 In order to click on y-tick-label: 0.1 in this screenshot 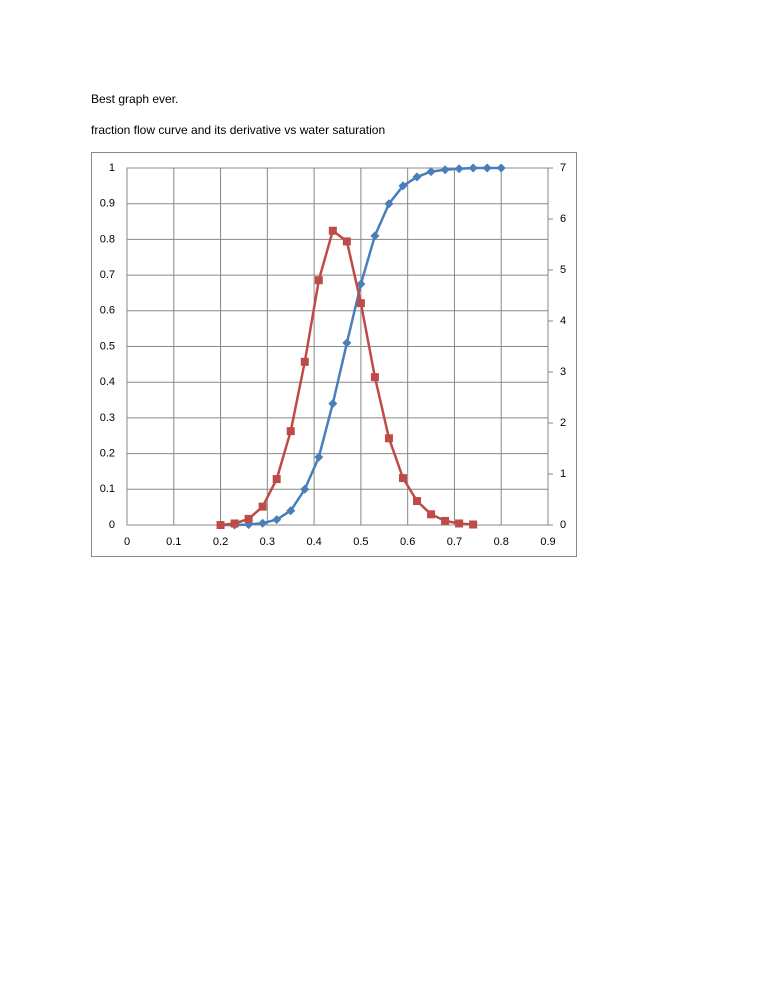, I will do `click(107, 489)`.